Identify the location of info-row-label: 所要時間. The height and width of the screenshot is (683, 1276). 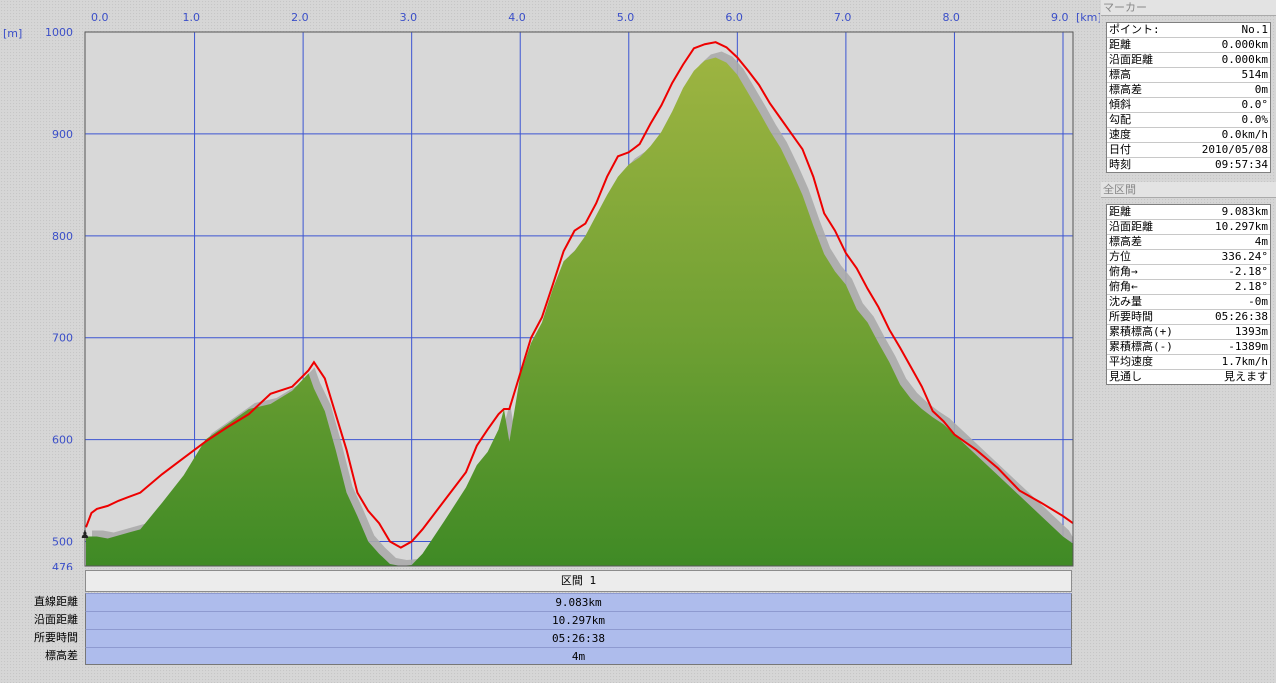
(1131, 316).